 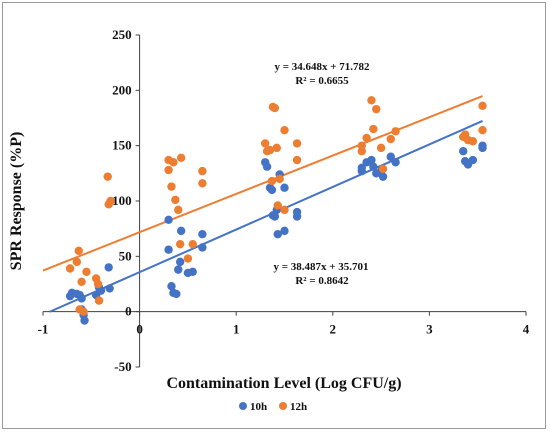 I want to click on y-tick-label: 50, so click(x=125, y=255).